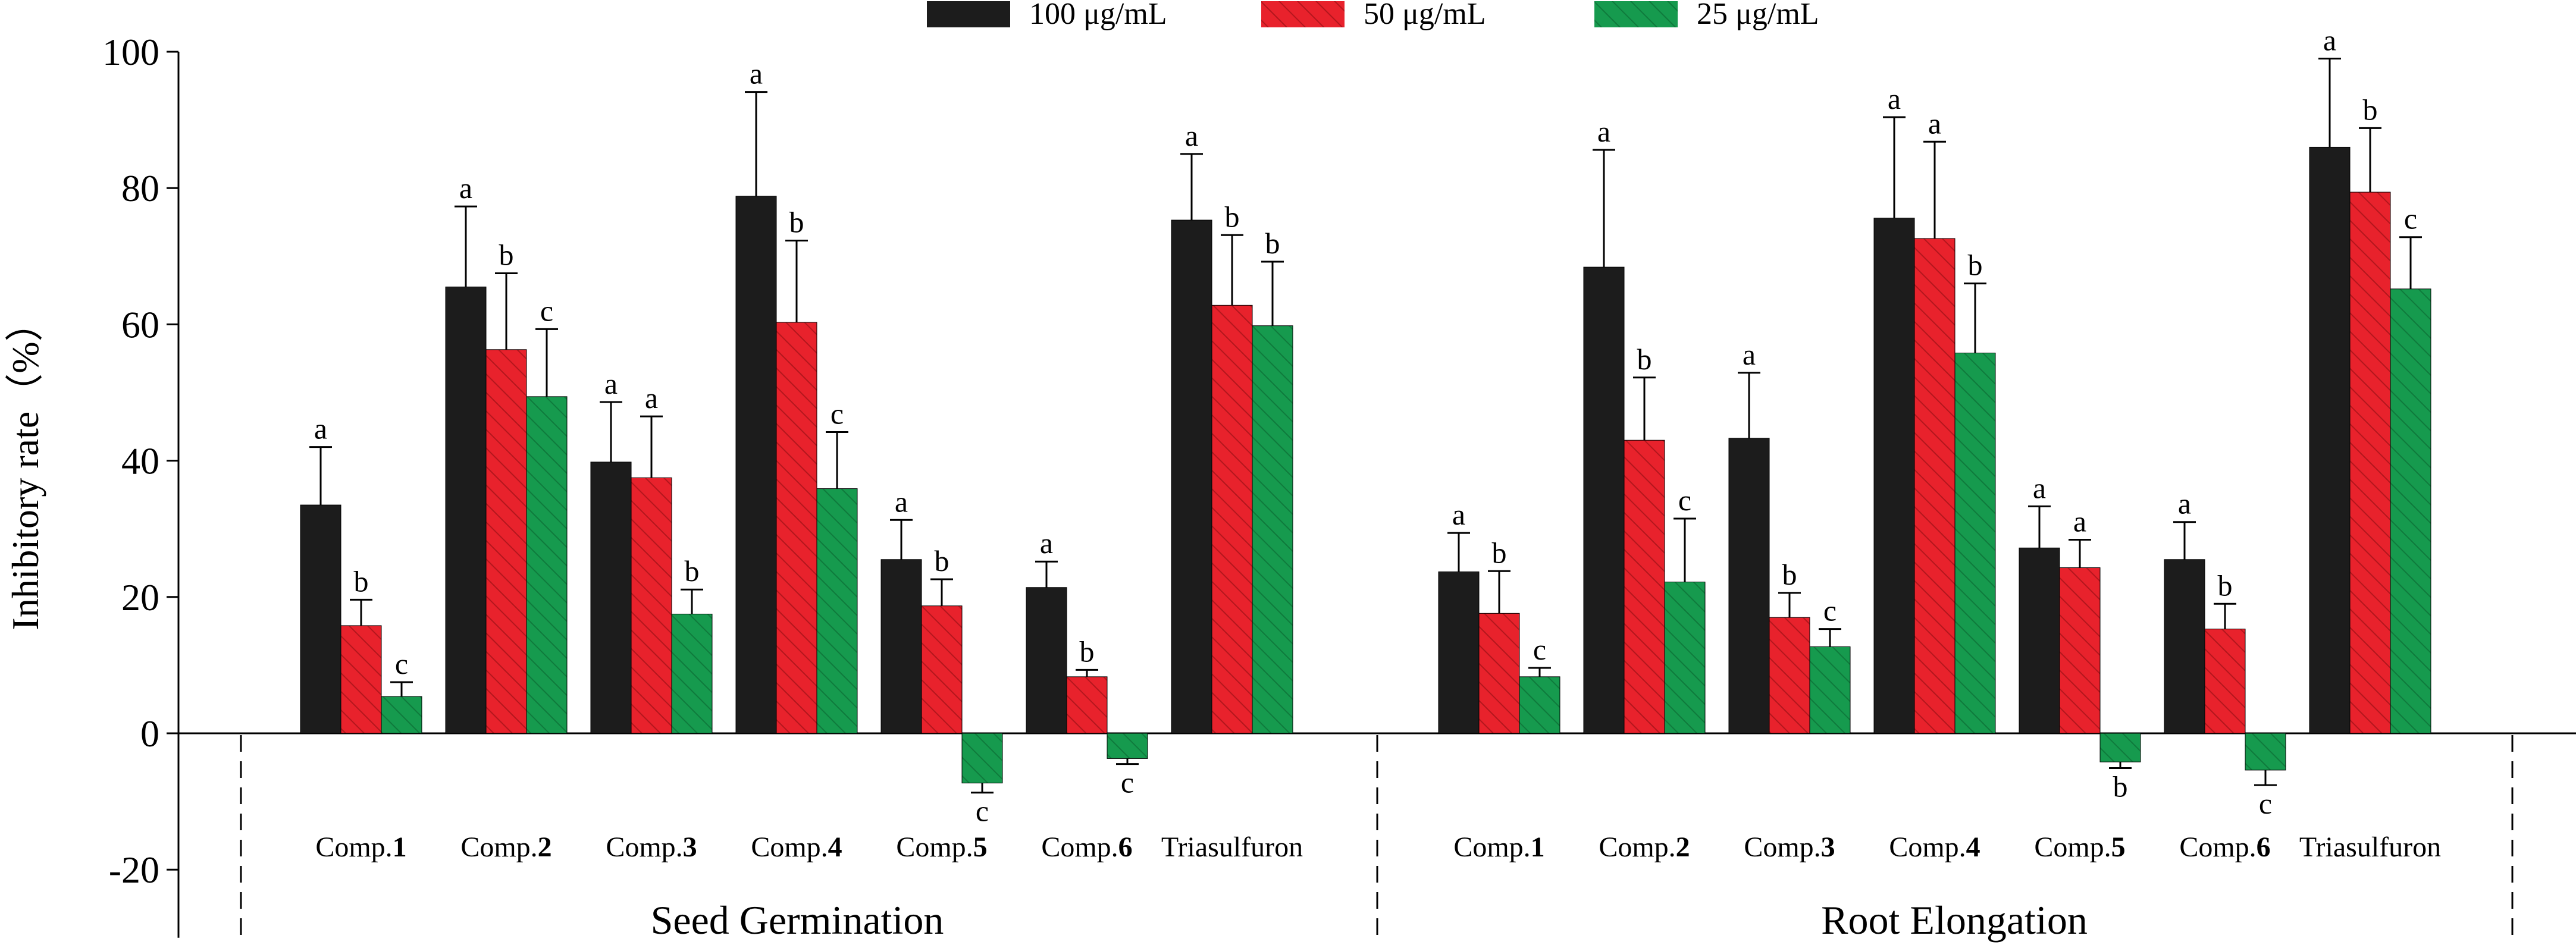 The width and height of the screenshot is (2576, 948). I want to click on legend: 100 μg/mL 50 μg/mL 25 μg/mL, so click(1373, 15).